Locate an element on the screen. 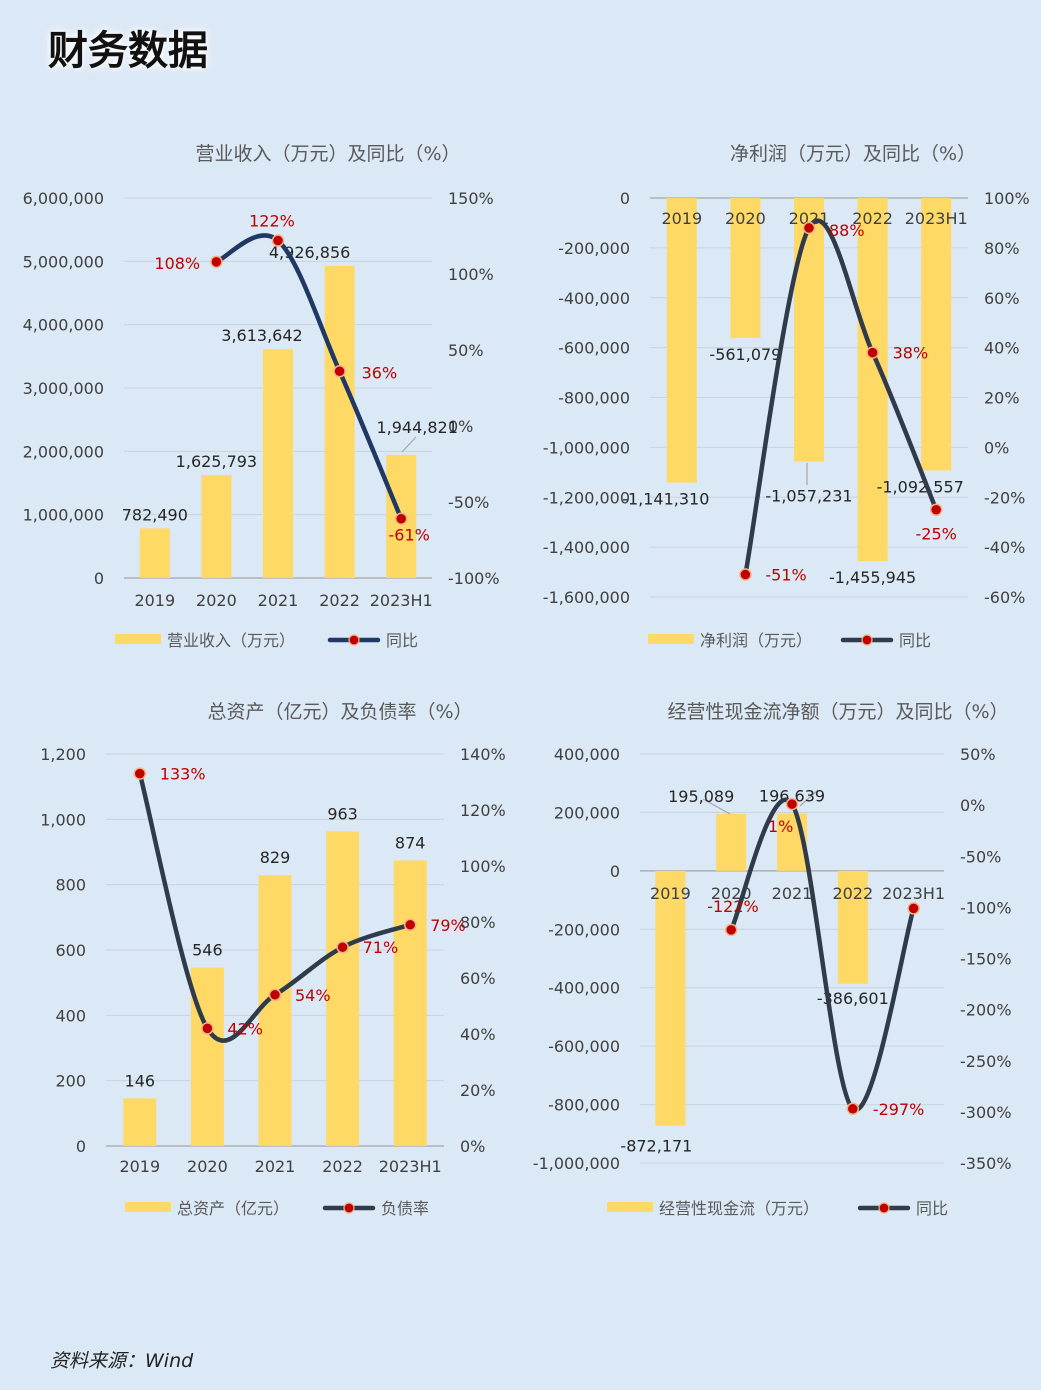 This screenshot has width=1041, height=1390. category-label: 2019 is located at coordinates (681, 218).